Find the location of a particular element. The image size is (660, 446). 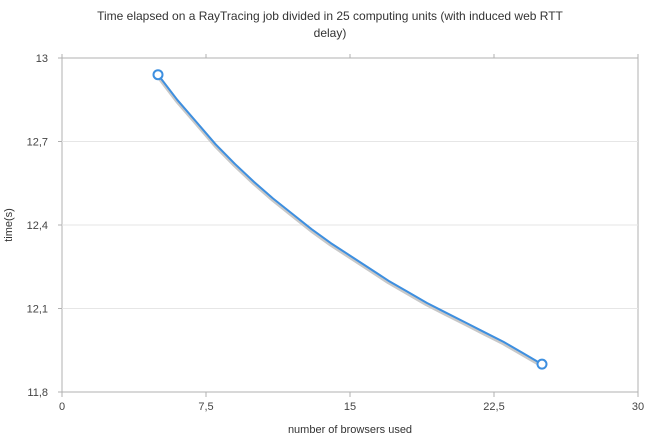

y-axis-ticks: 11,8 12,1 12,4 12,7 13 is located at coordinates (44, 226).